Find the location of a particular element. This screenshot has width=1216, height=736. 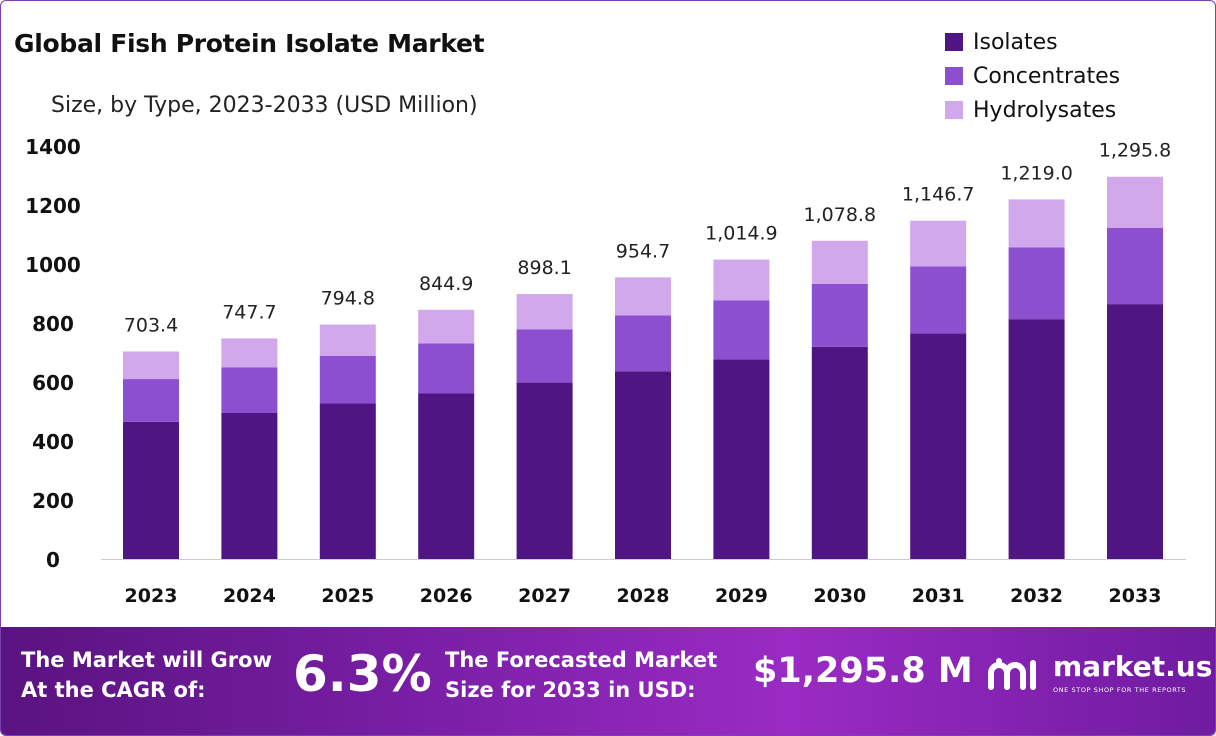

bar-total-label: 1,146.7 is located at coordinates (938, 195).